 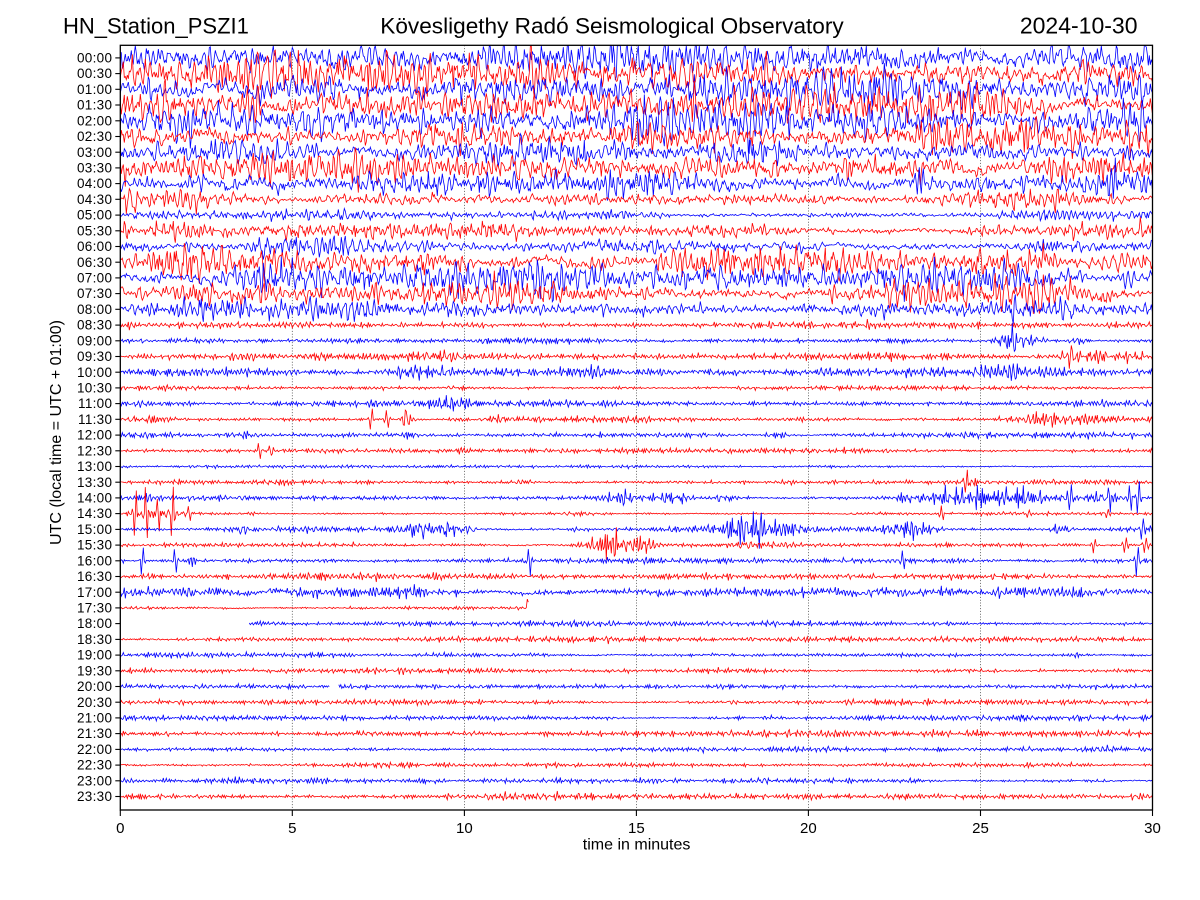 What do you see at coordinates (94, 498) in the screenshot?
I see `svg-text: 14:00` at bounding box center [94, 498].